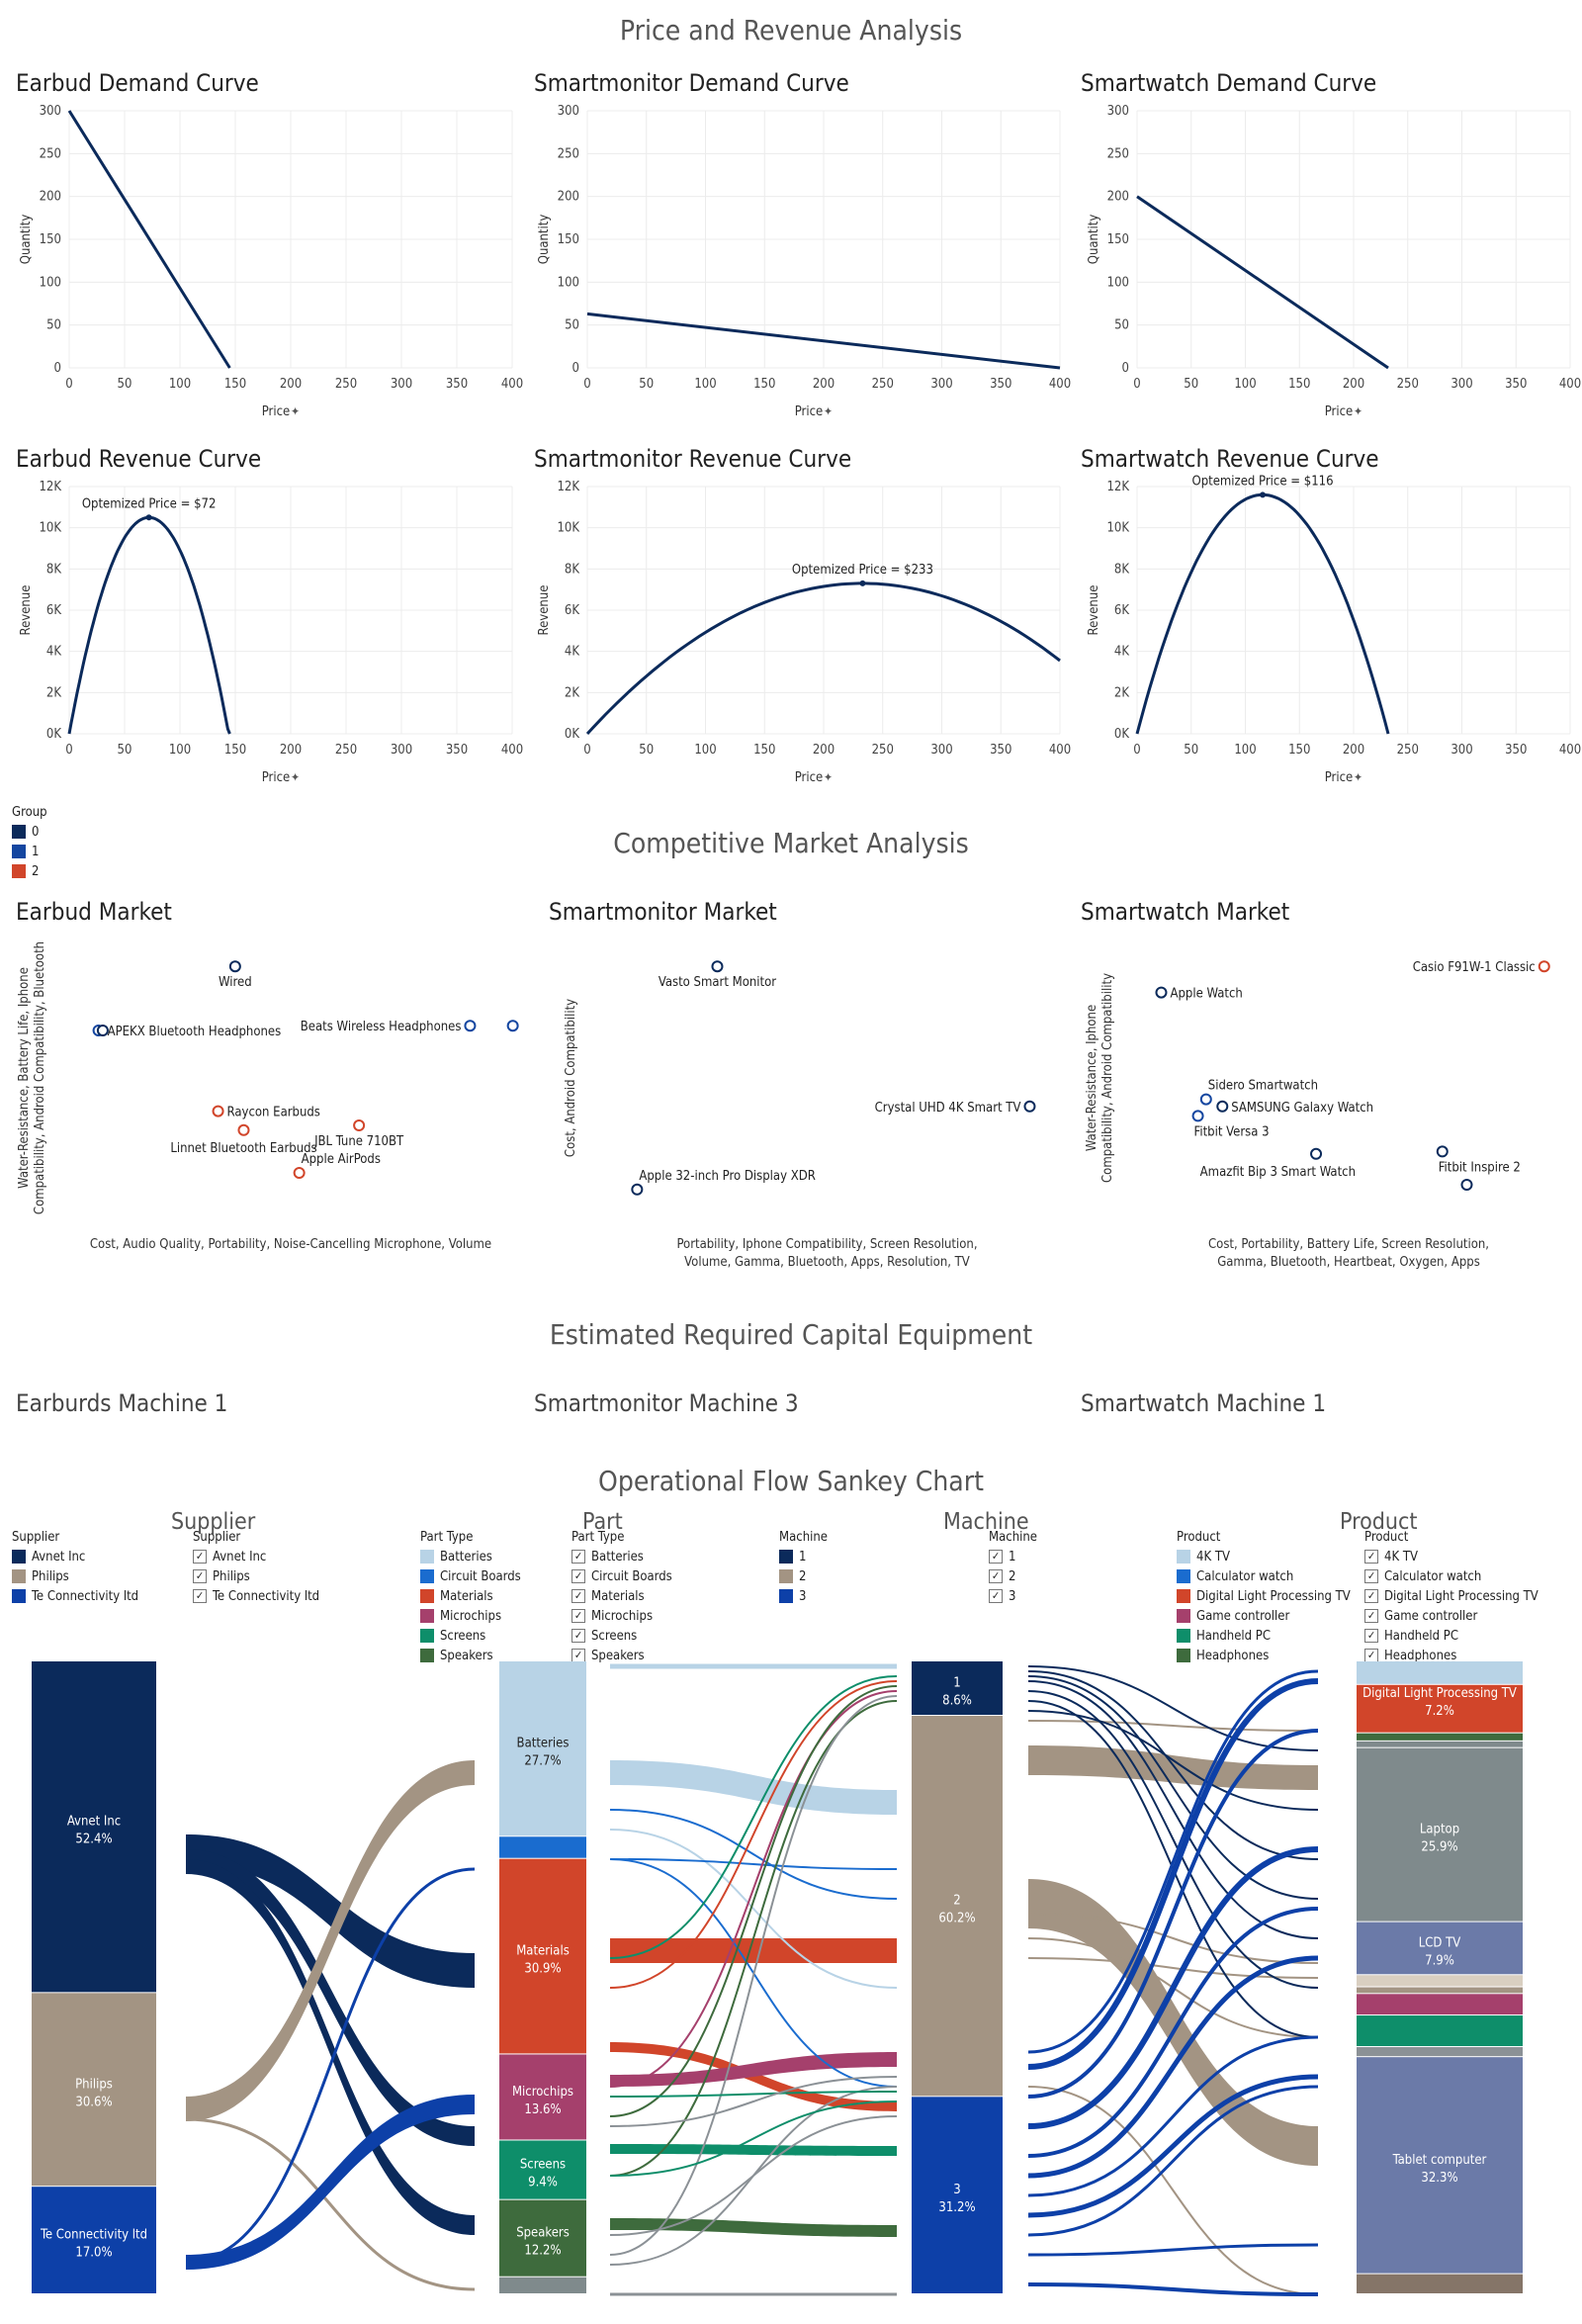 This screenshot has height=2324, width=1582. I want to click on group-legend-item: 2, so click(29, 871).